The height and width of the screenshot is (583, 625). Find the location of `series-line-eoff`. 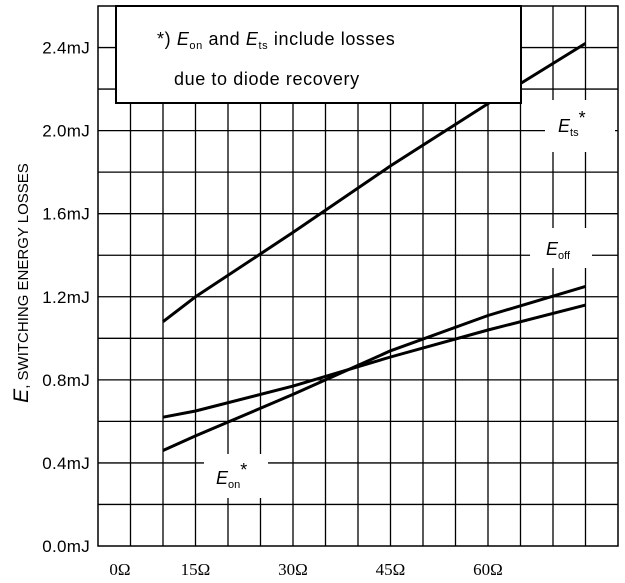

series-line-eoff is located at coordinates (374, 361).